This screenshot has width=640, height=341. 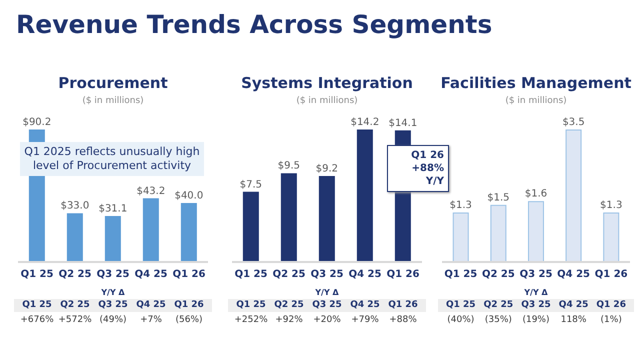 I want to click on text: Revenue Trends Across Segments, so click(x=255, y=24).